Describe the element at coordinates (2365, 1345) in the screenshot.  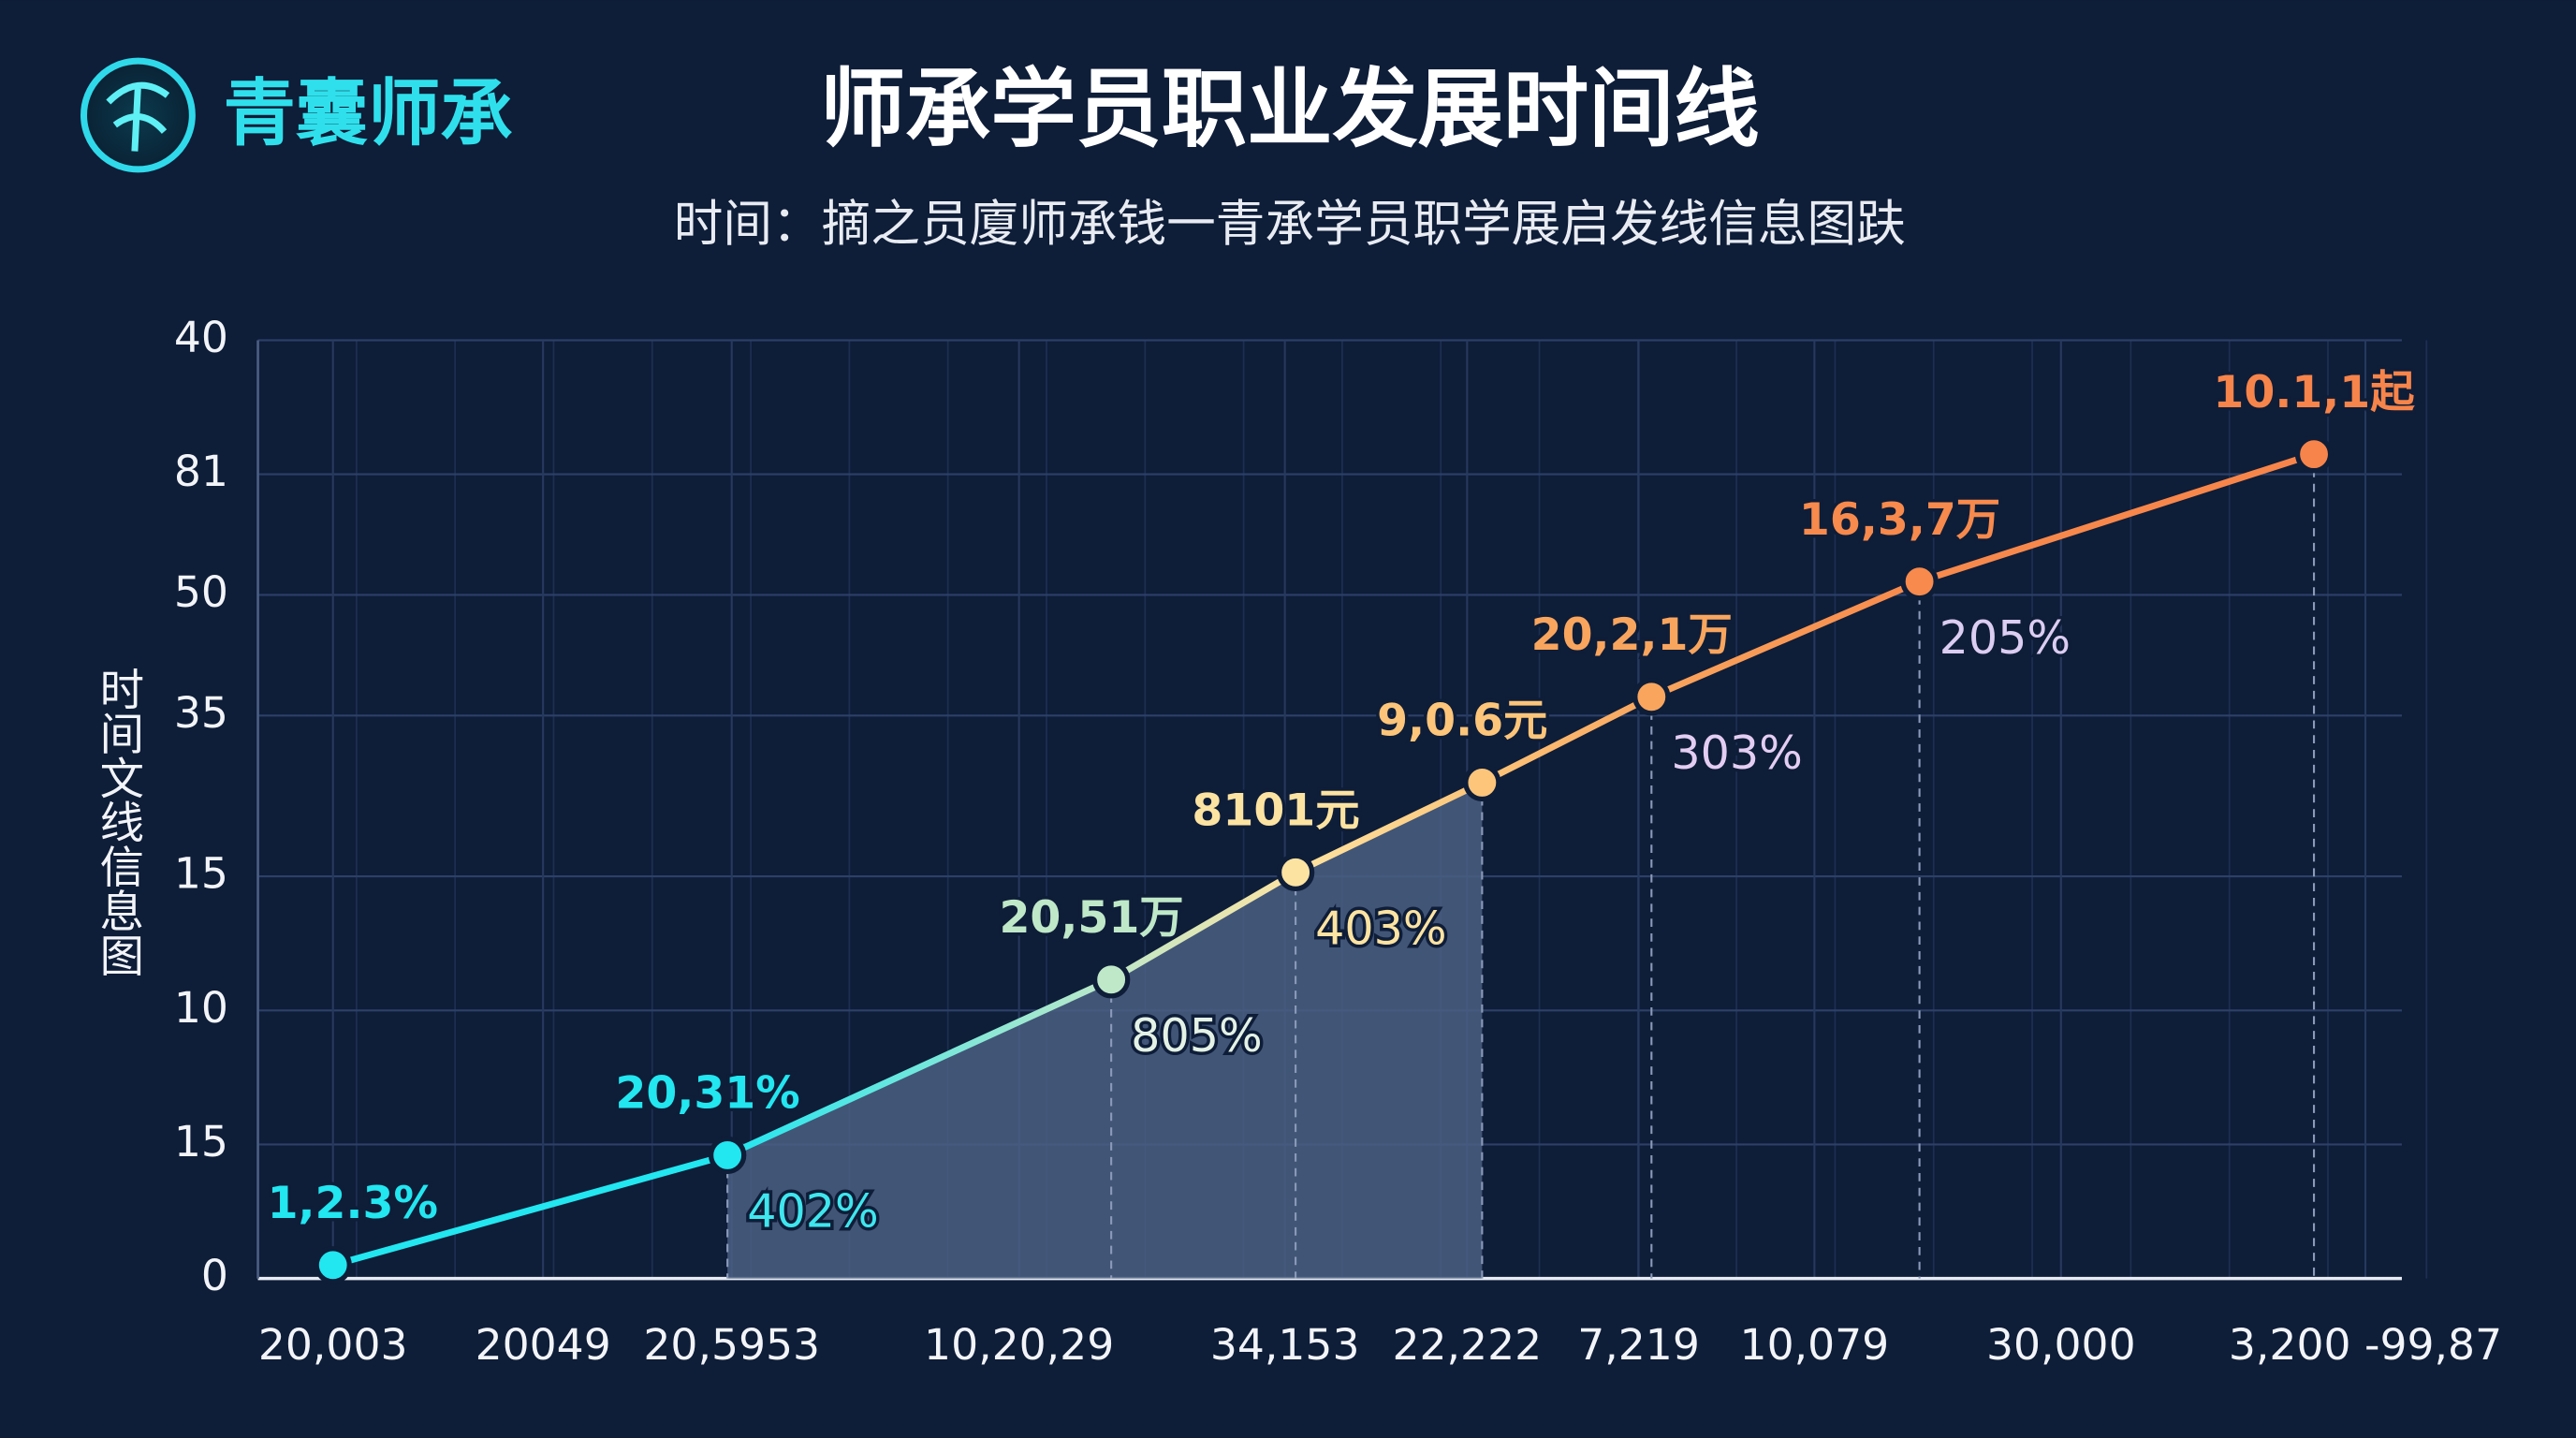
I see `x-tick-label: 3,200 -99,87` at that location.